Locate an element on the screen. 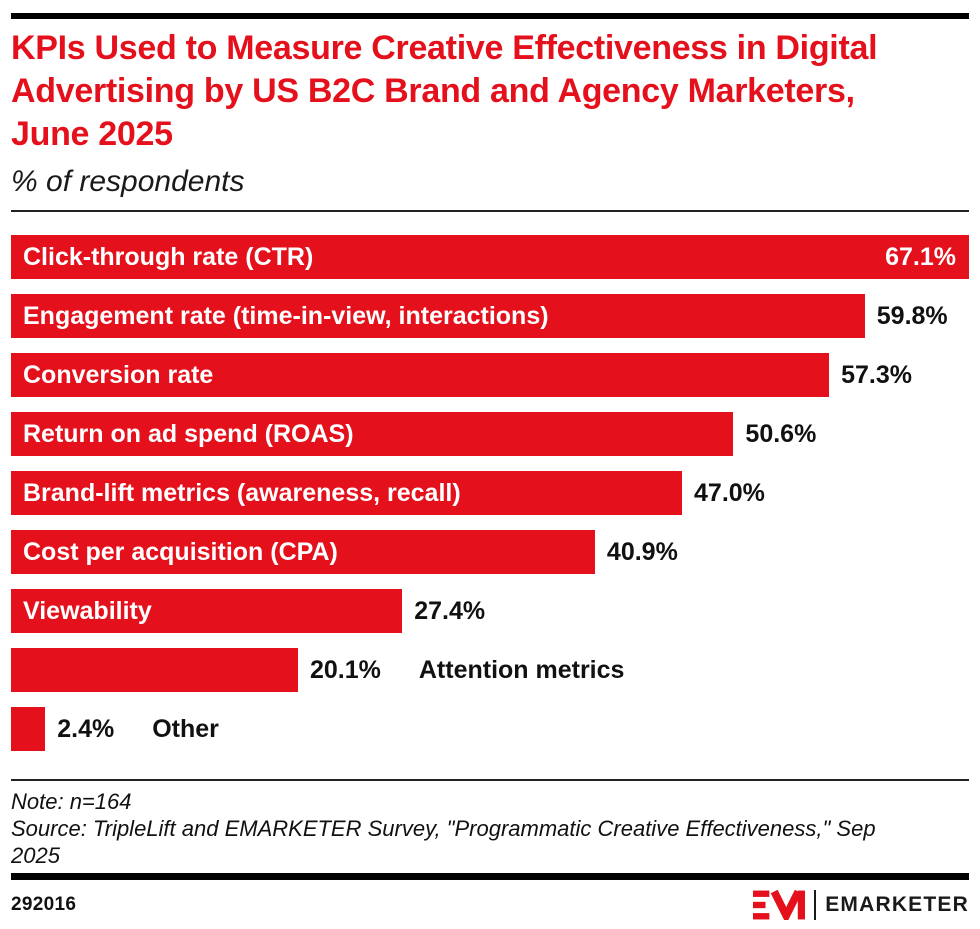  bar-value-label: 57.3% is located at coordinates (876, 374).